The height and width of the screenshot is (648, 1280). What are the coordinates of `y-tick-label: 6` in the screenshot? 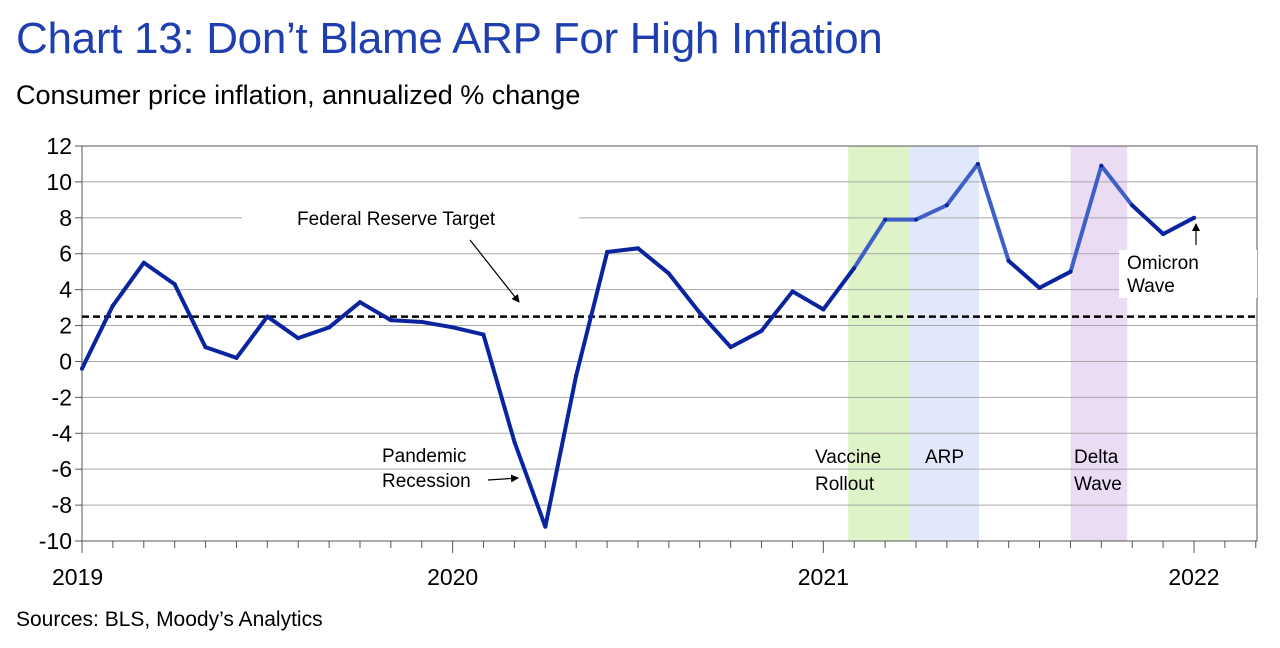 It's located at (65, 254).